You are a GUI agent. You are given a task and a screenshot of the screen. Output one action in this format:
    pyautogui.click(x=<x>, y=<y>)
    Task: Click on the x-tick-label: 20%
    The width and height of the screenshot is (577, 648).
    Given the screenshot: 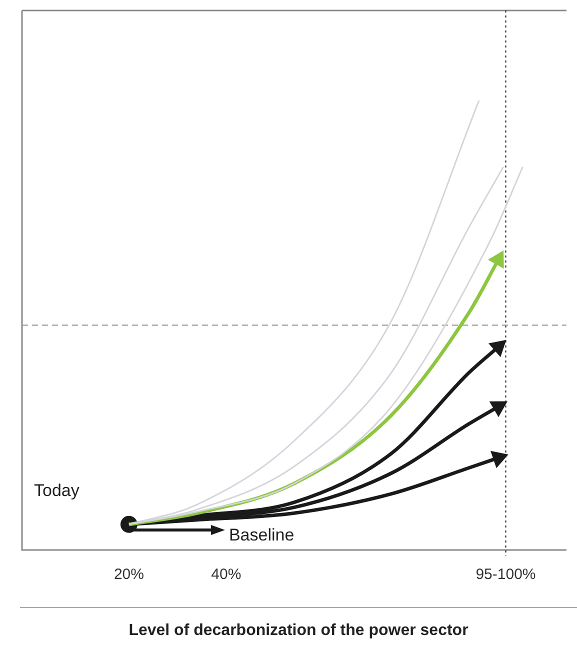 What is the action you would take?
    pyautogui.click(x=129, y=575)
    